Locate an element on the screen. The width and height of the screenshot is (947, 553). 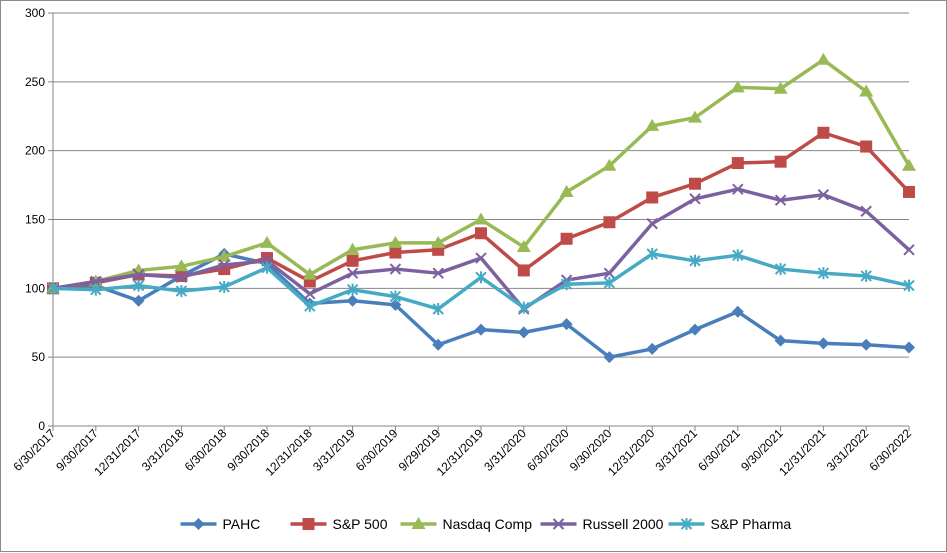
legend-item-nasdaq-comp: Nasdaq Comp is located at coordinates (466, 524).